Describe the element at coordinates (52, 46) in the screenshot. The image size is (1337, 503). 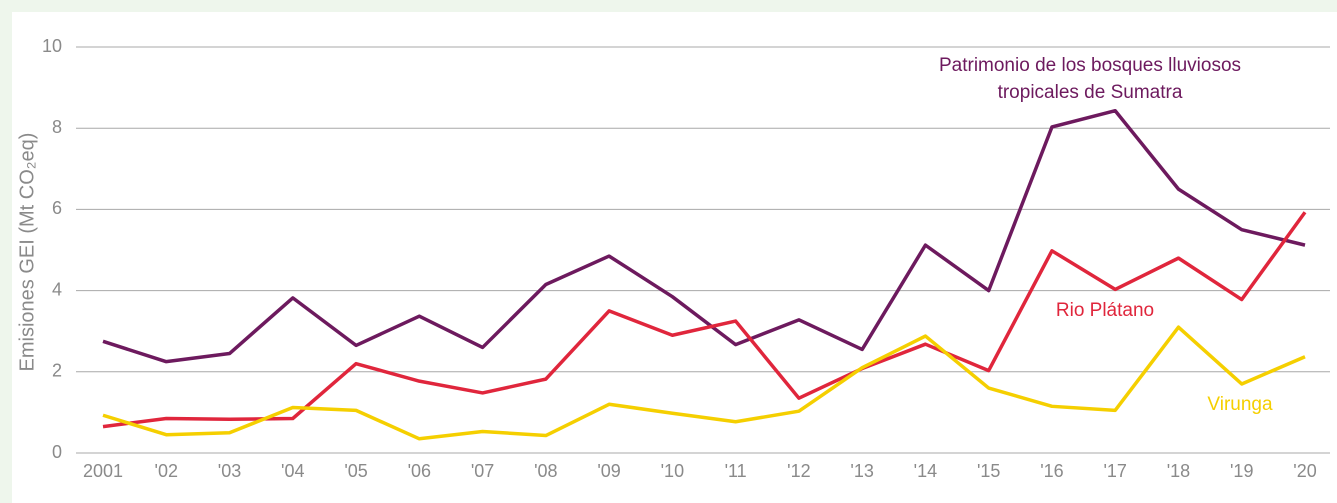
I see `y-tick-label: 10` at that location.